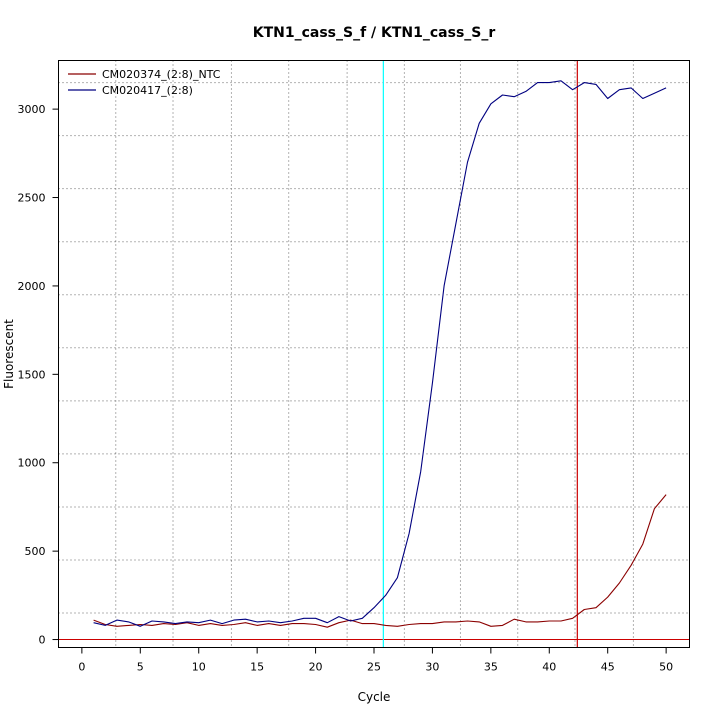 The width and height of the screenshot is (720, 724). I want to click on x-tick-label: 5, so click(140, 667).